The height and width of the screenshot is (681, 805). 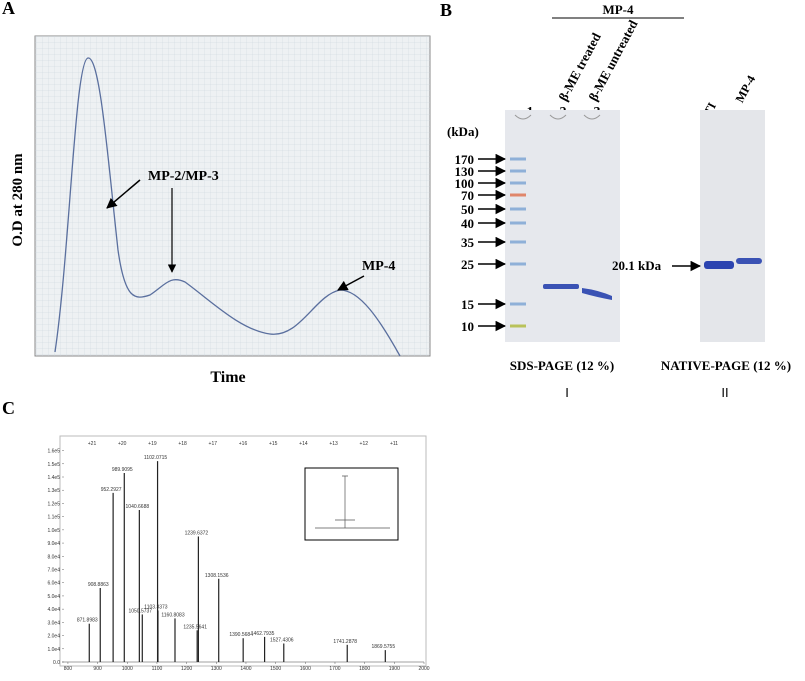 I want to click on peak-label: 1390.5684, so click(x=241, y=635).